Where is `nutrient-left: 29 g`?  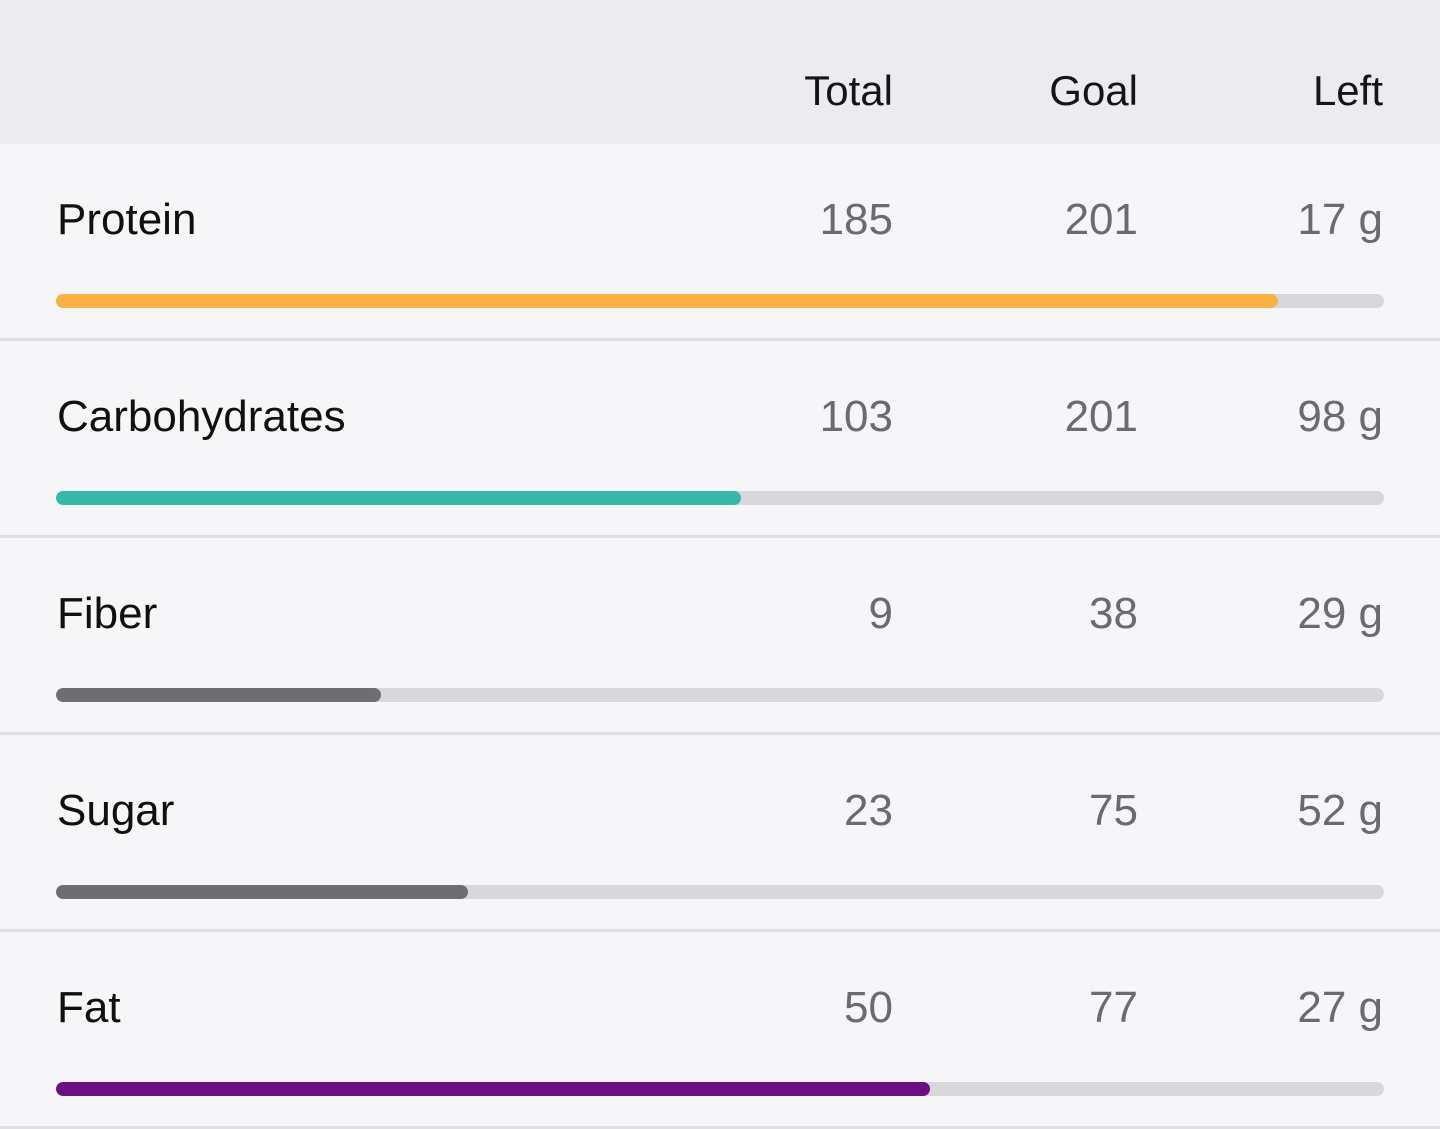
nutrient-left: 29 g is located at coordinates (1340, 613).